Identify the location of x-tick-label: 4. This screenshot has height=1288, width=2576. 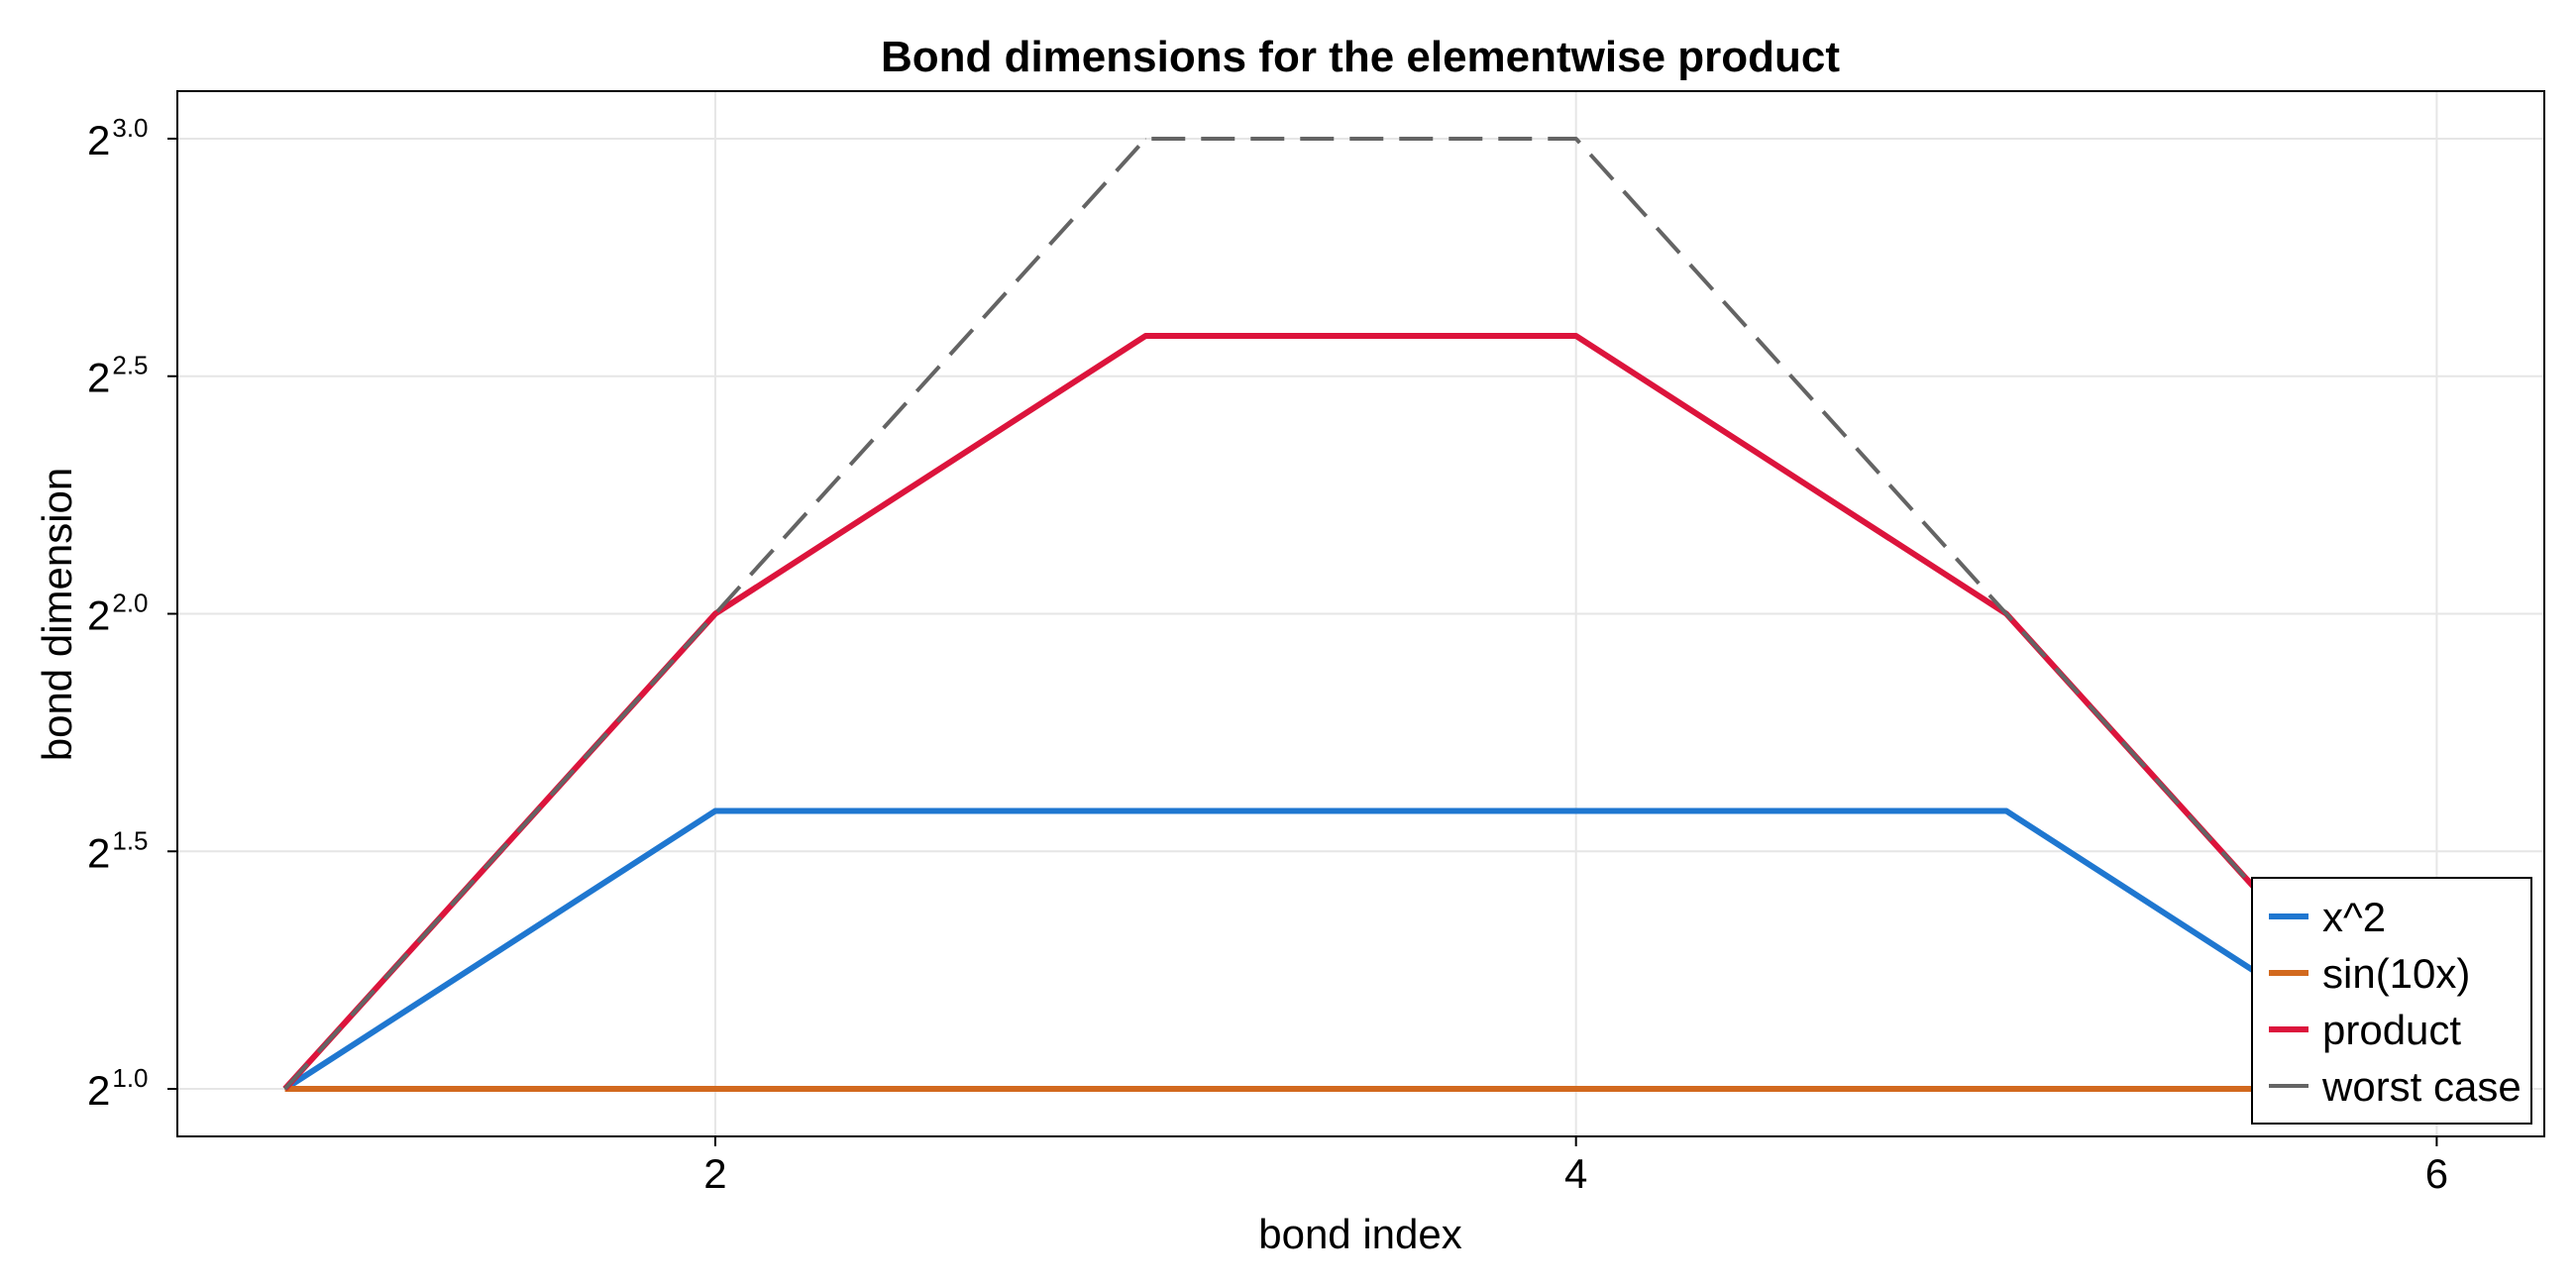
(1575, 1173).